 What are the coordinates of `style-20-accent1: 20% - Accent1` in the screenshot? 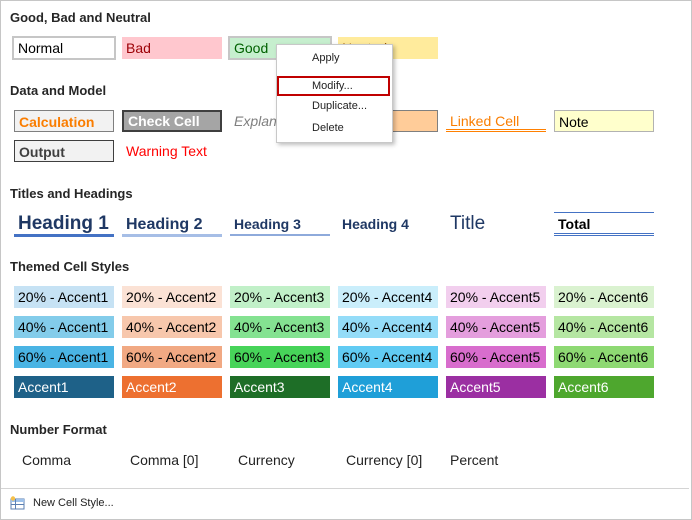 It's located at (64, 297).